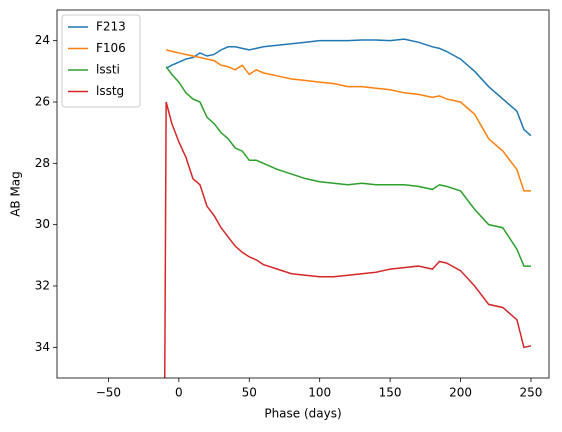 This screenshot has width=562, height=432. Describe the element at coordinates (179, 393) in the screenshot. I see `x-tick-label: 0` at that location.